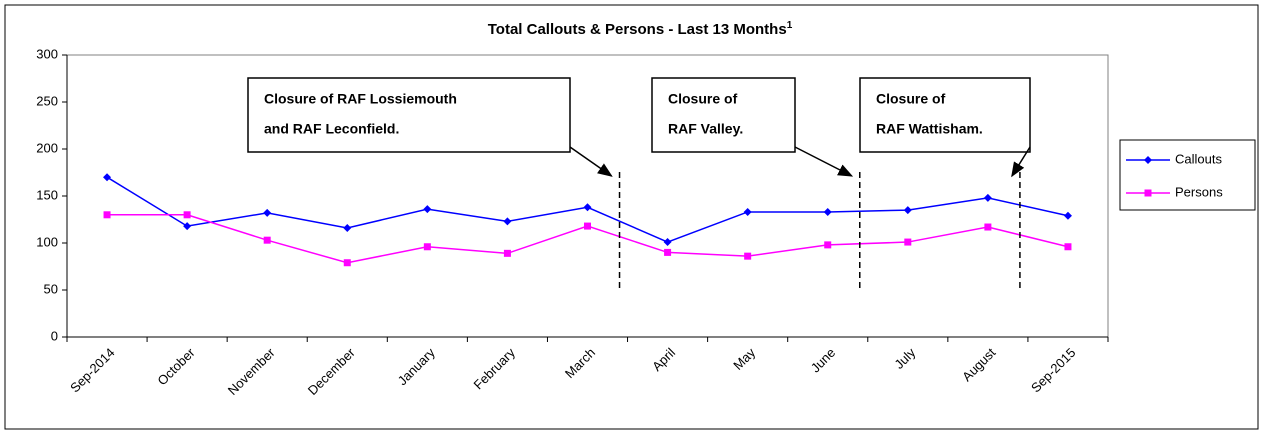  I want to click on y-tick-label: 0, so click(54, 335).